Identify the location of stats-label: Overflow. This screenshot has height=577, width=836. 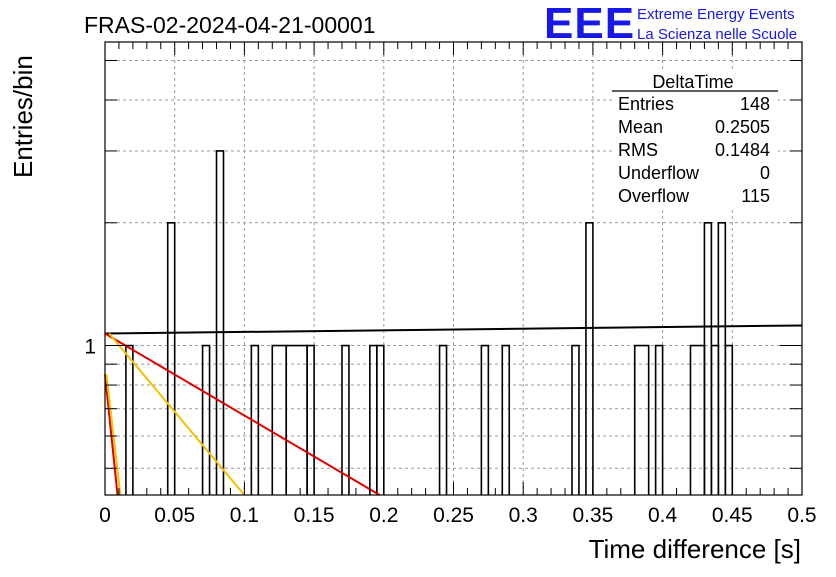
(654, 196).